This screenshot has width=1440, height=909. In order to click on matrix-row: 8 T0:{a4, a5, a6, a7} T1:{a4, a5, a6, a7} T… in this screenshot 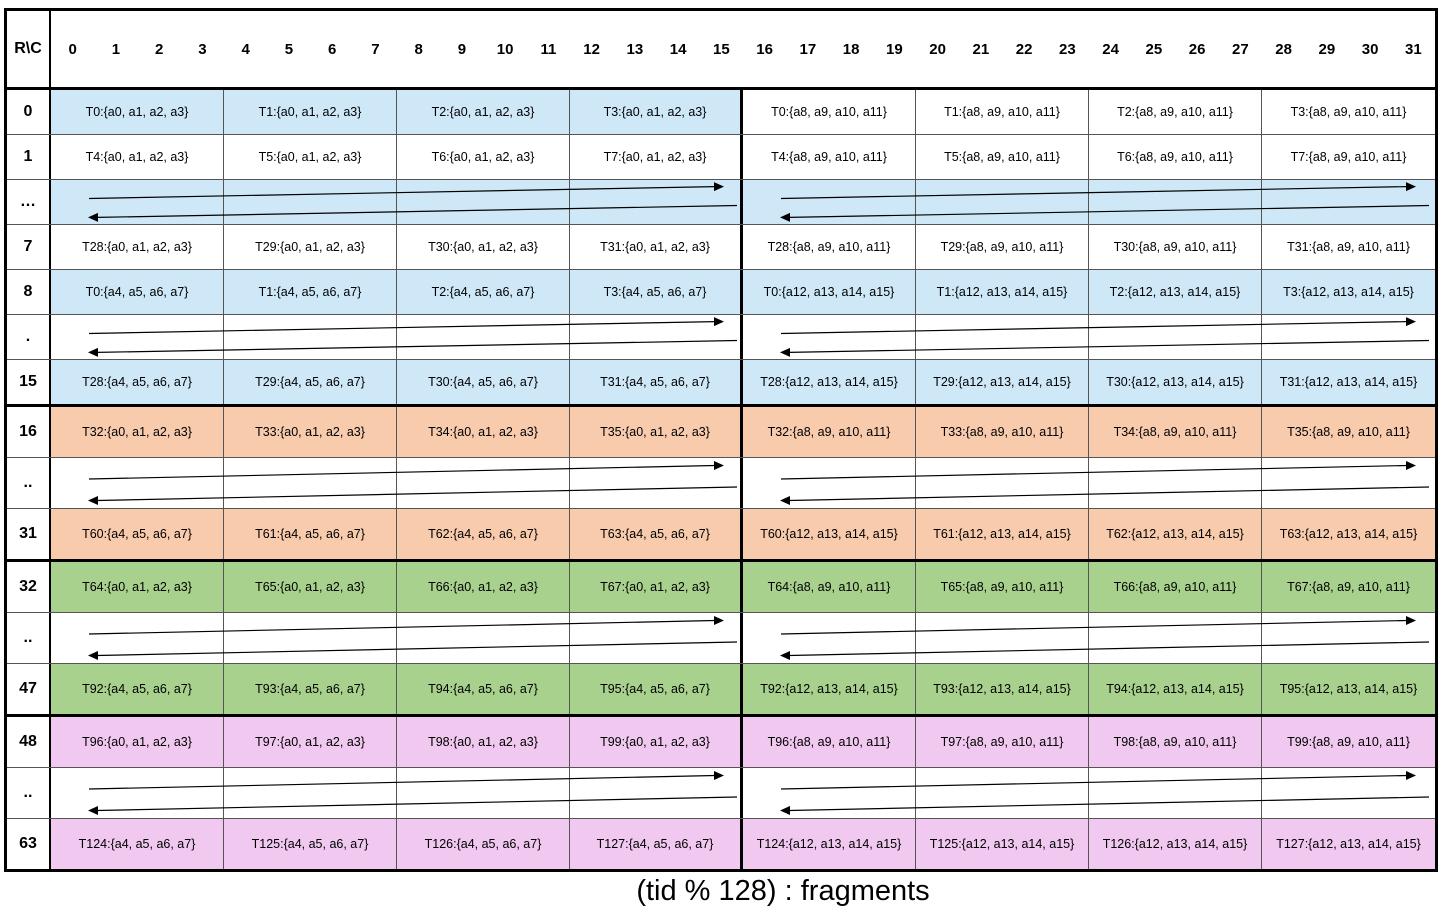, I will do `click(721, 292)`.